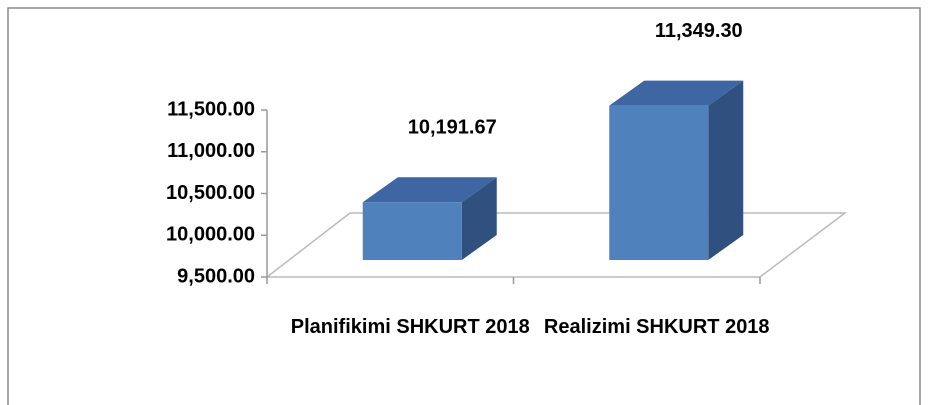 This screenshot has width=933, height=405. Describe the element at coordinates (556, 245) in the screenshot. I see `floor` at that location.